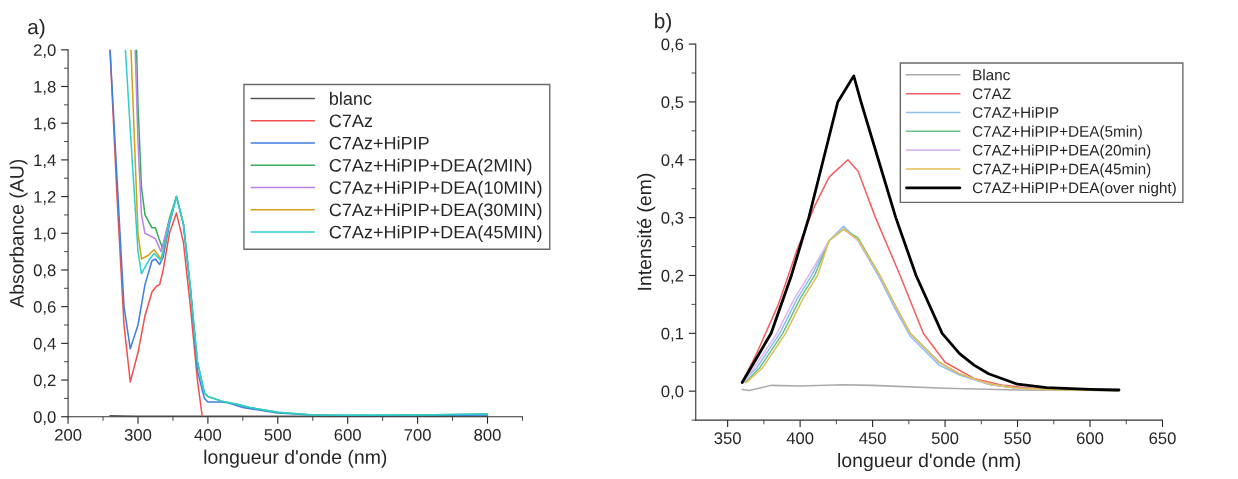  Describe the element at coordinates (18, 233) in the screenshot. I see `y-axis-title: Absorbance (AU)` at that location.